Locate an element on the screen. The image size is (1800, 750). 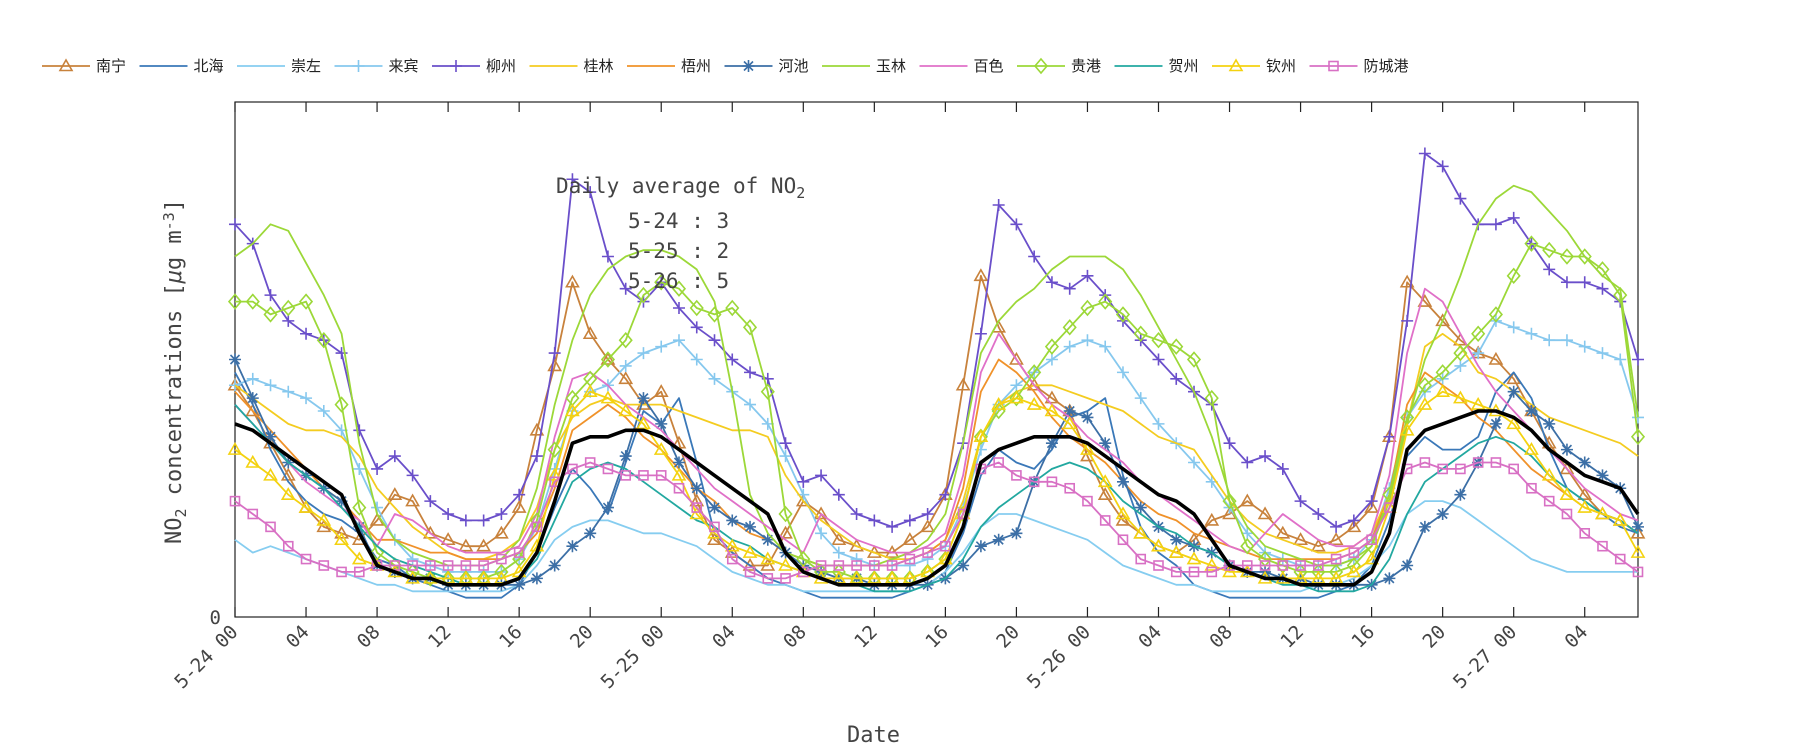
legend-item: 梧州 is located at coordinates (669, 66).